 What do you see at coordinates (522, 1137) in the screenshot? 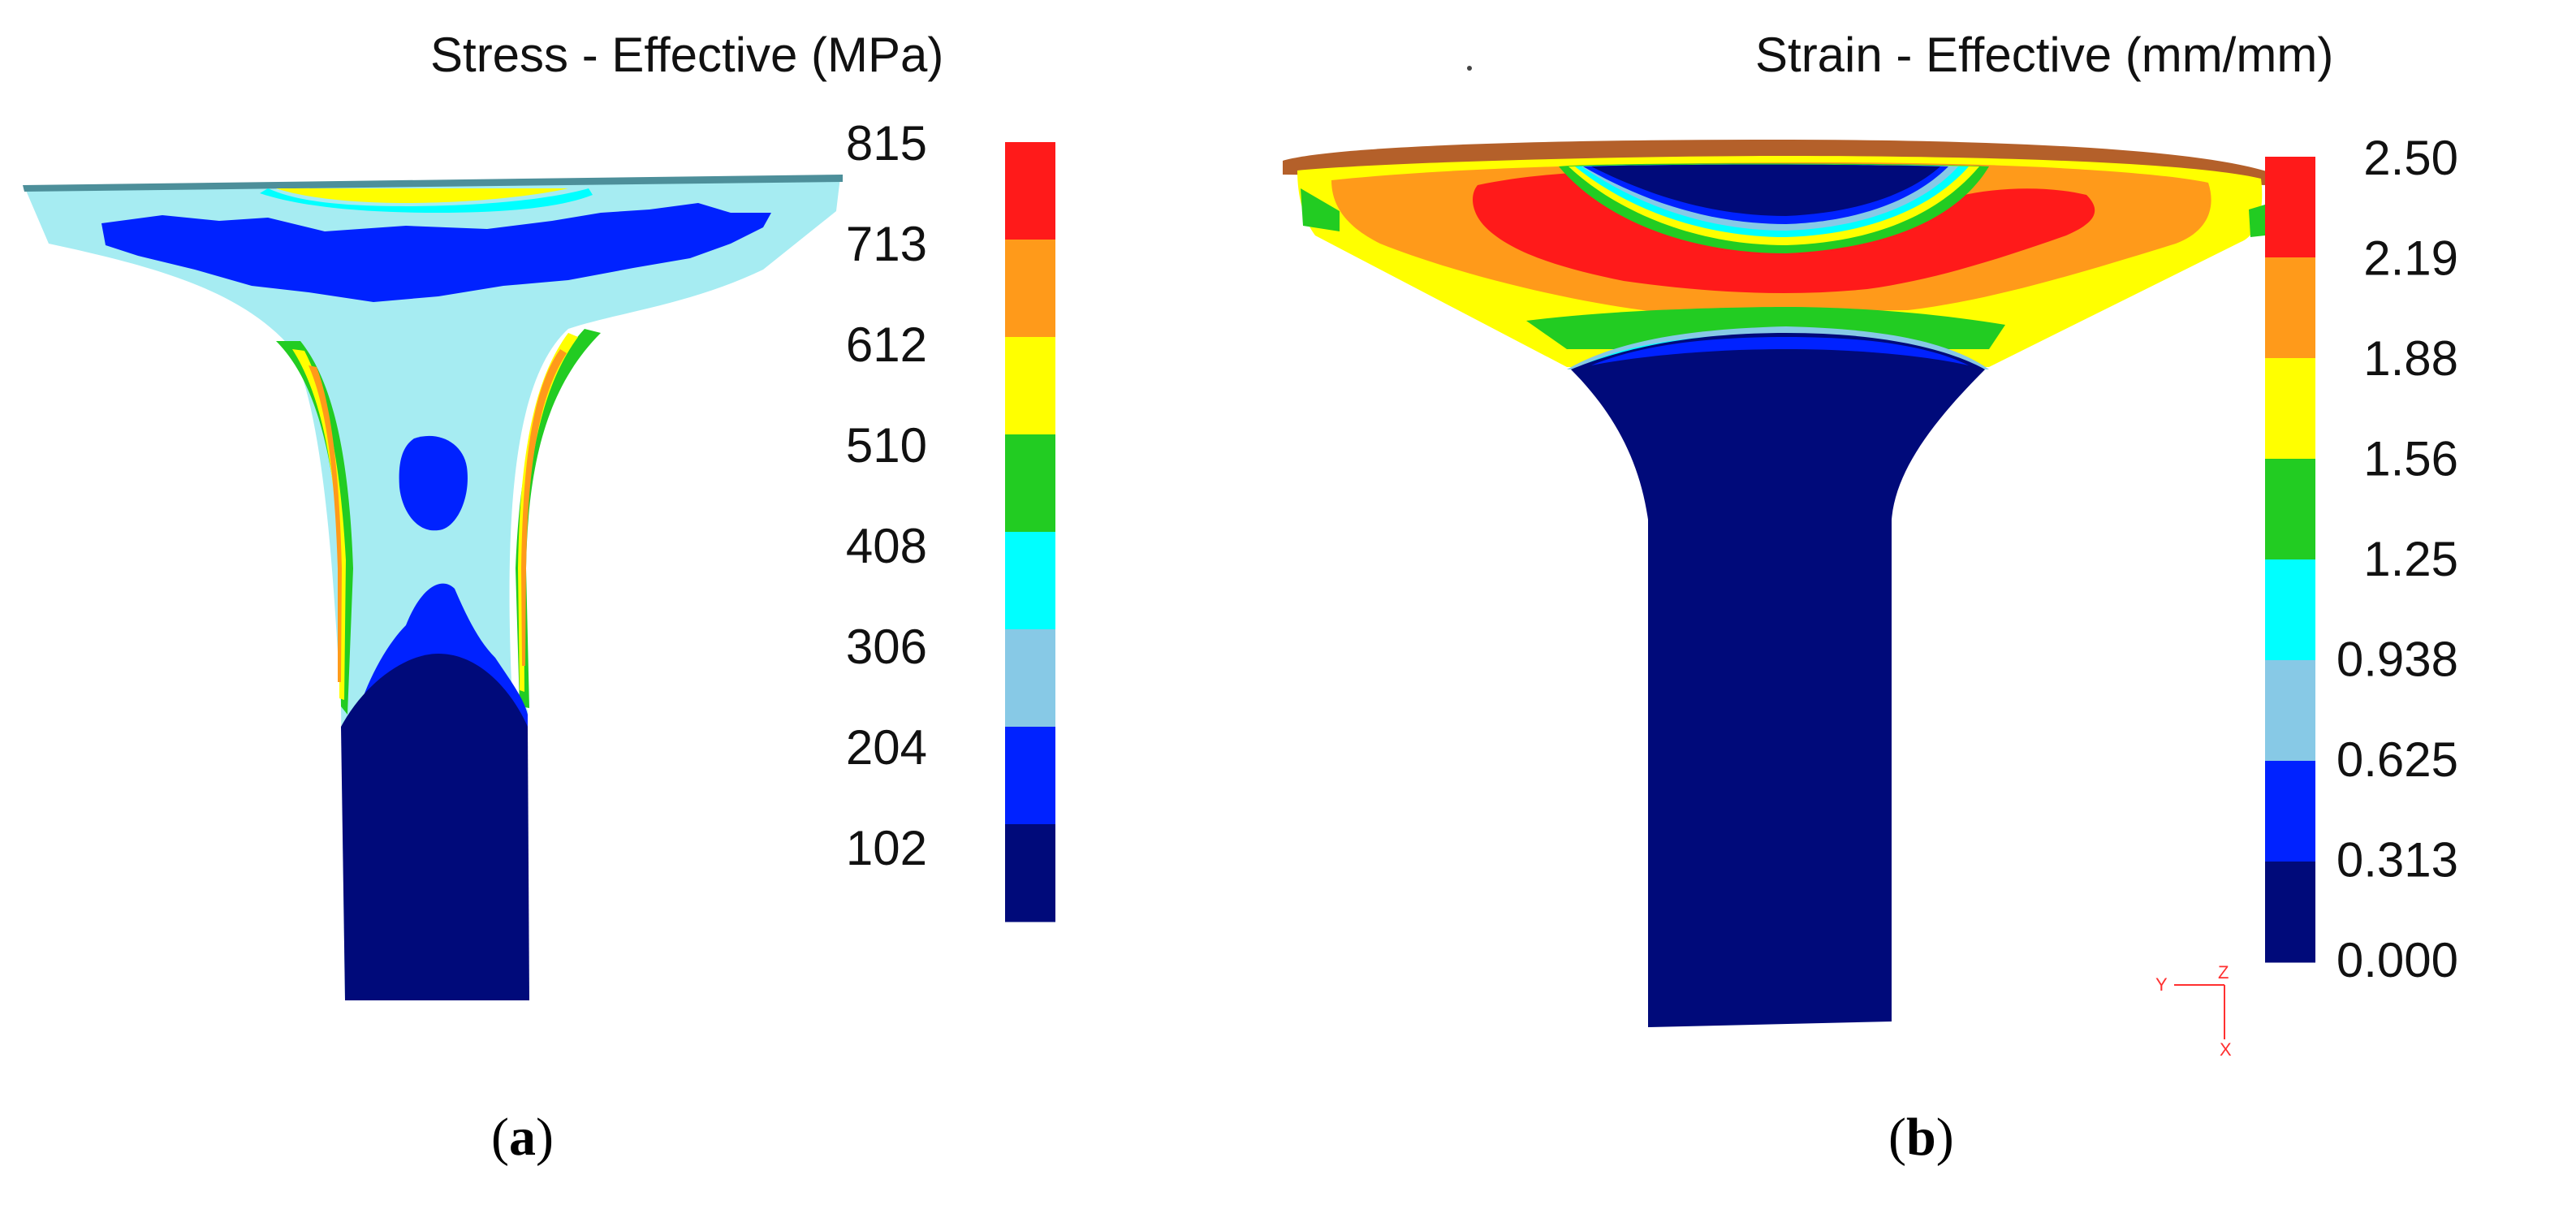
I see `panel-a-caption: (a)` at bounding box center [522, 1137].